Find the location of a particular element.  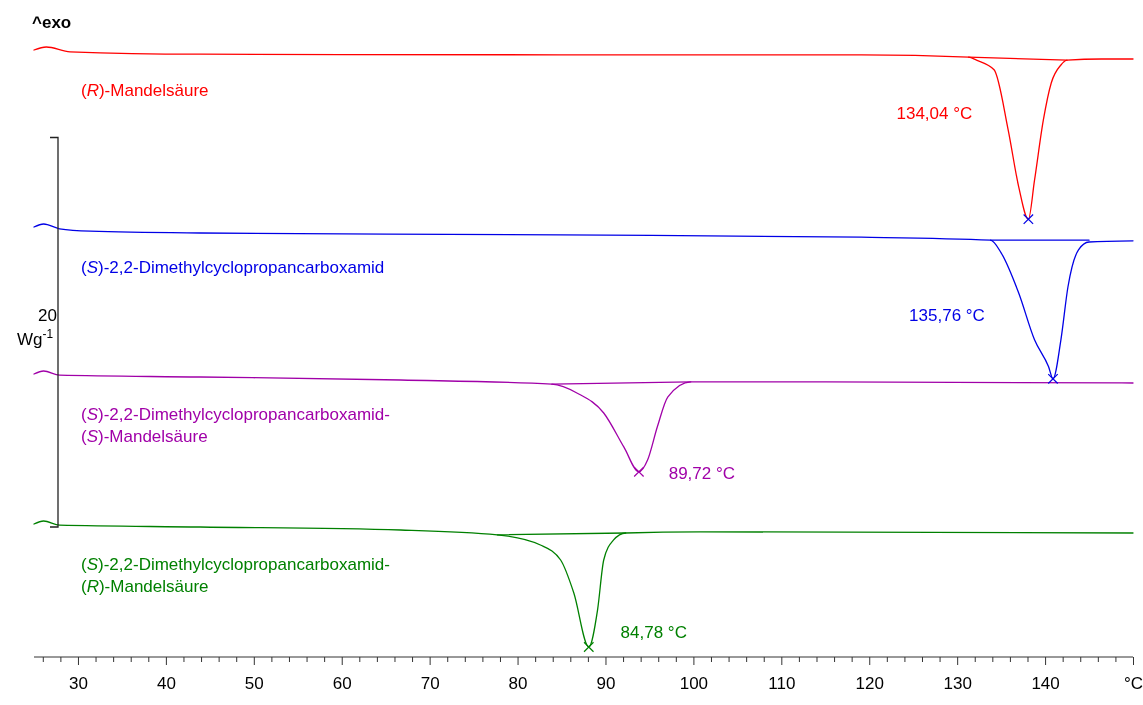

x-tick-label: 70 is located at coordinates (430, 684).